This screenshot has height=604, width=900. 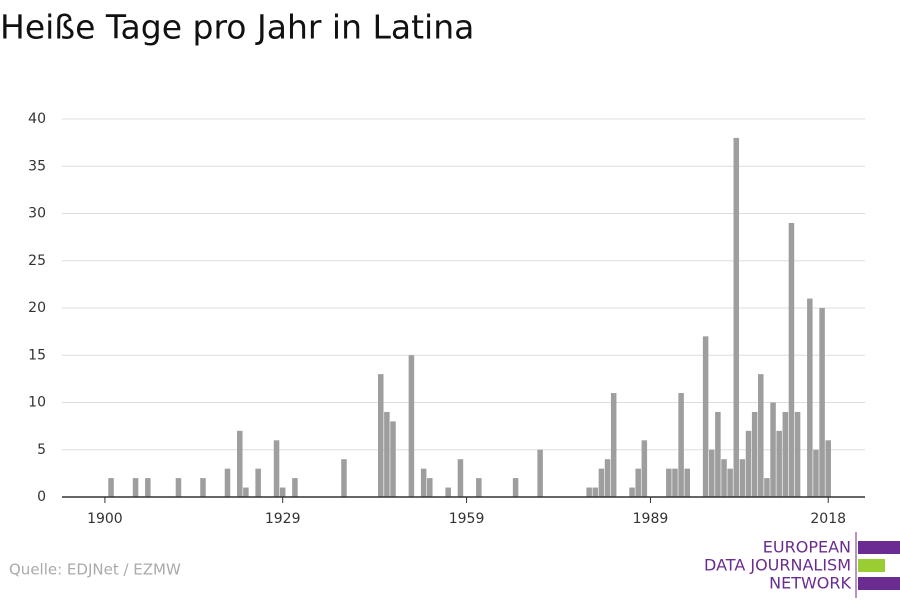 I want to click on y-tick-label: 30, so click(x=37, y=214).